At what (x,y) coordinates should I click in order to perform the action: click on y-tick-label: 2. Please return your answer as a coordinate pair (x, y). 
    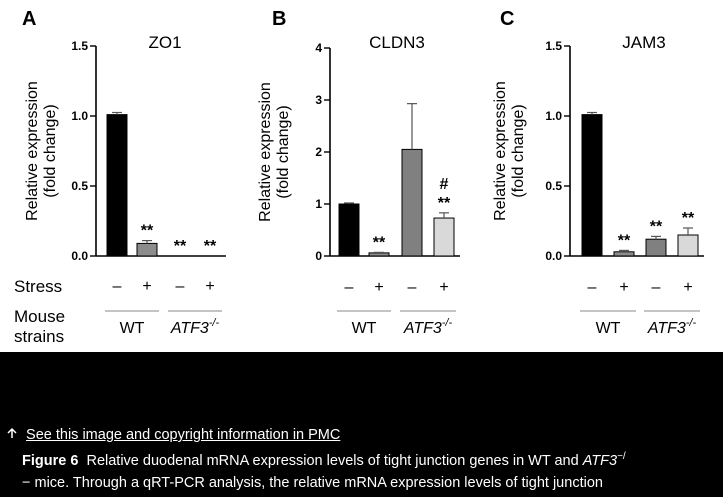
    Looking at the image, I should click on (318, 152).